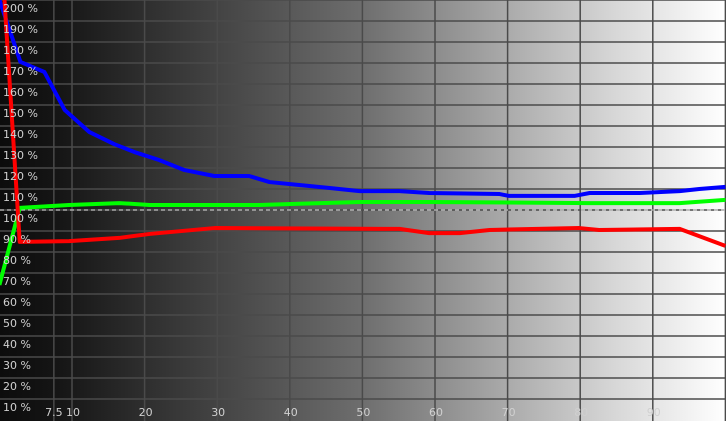  What do you see at coordinates (146, 412) in the screenshot?
I see `x-tick-label: 20` at bounding box center [146, 412].